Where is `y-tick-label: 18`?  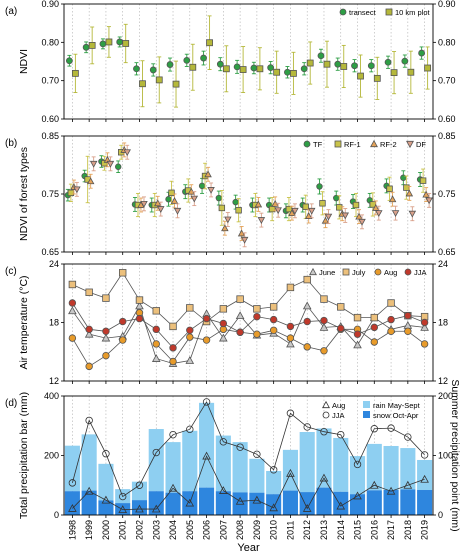 y-tick-label: 18 is located at coordinates (54, 323).